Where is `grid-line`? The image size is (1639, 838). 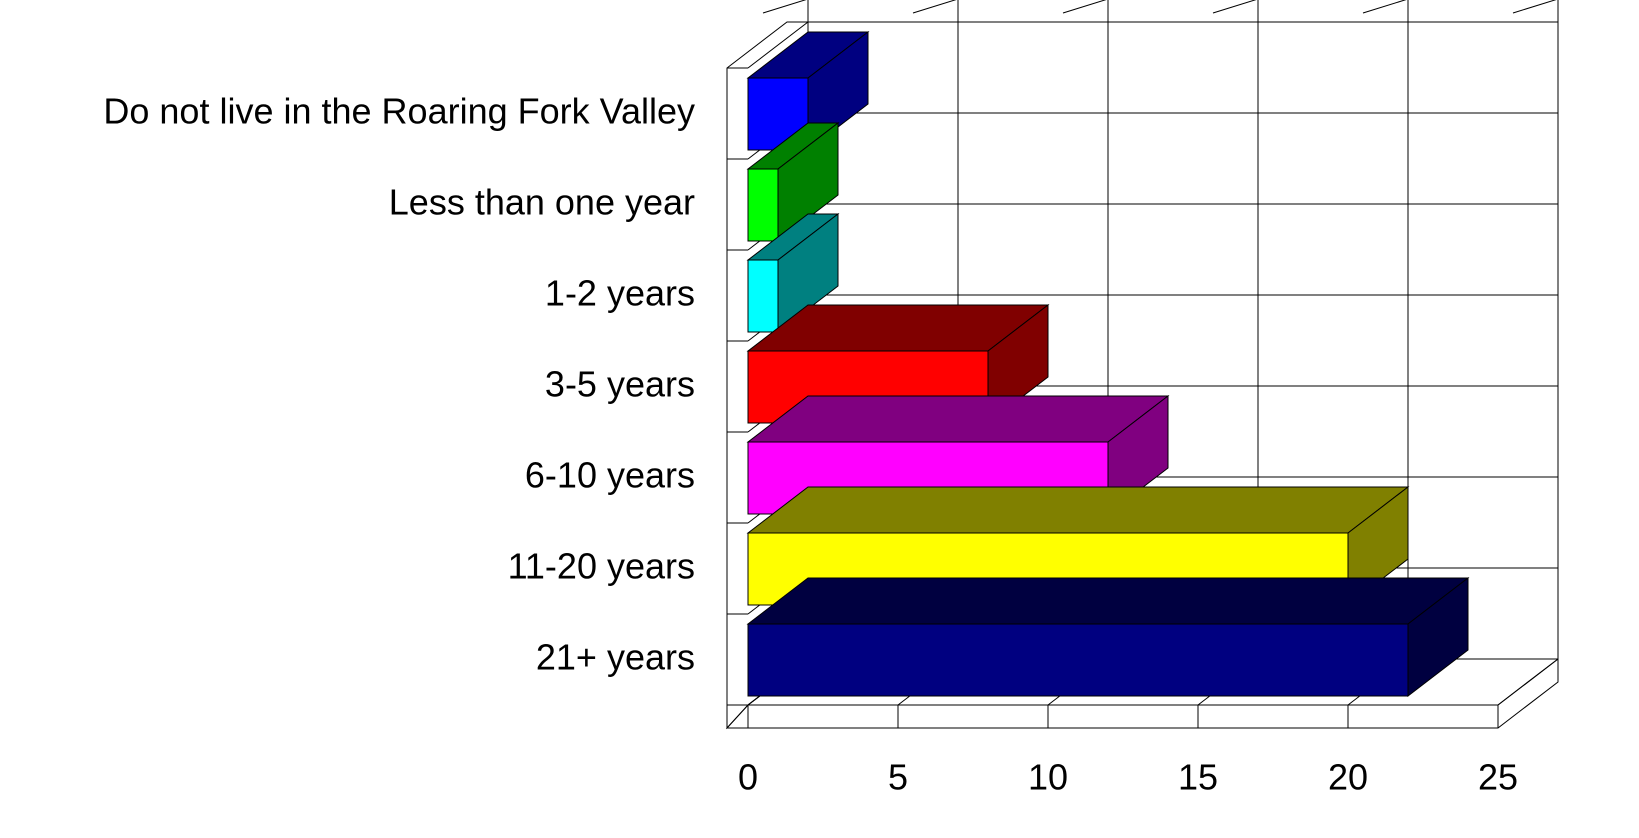
grid-line is located at coordinates (1528, 682).